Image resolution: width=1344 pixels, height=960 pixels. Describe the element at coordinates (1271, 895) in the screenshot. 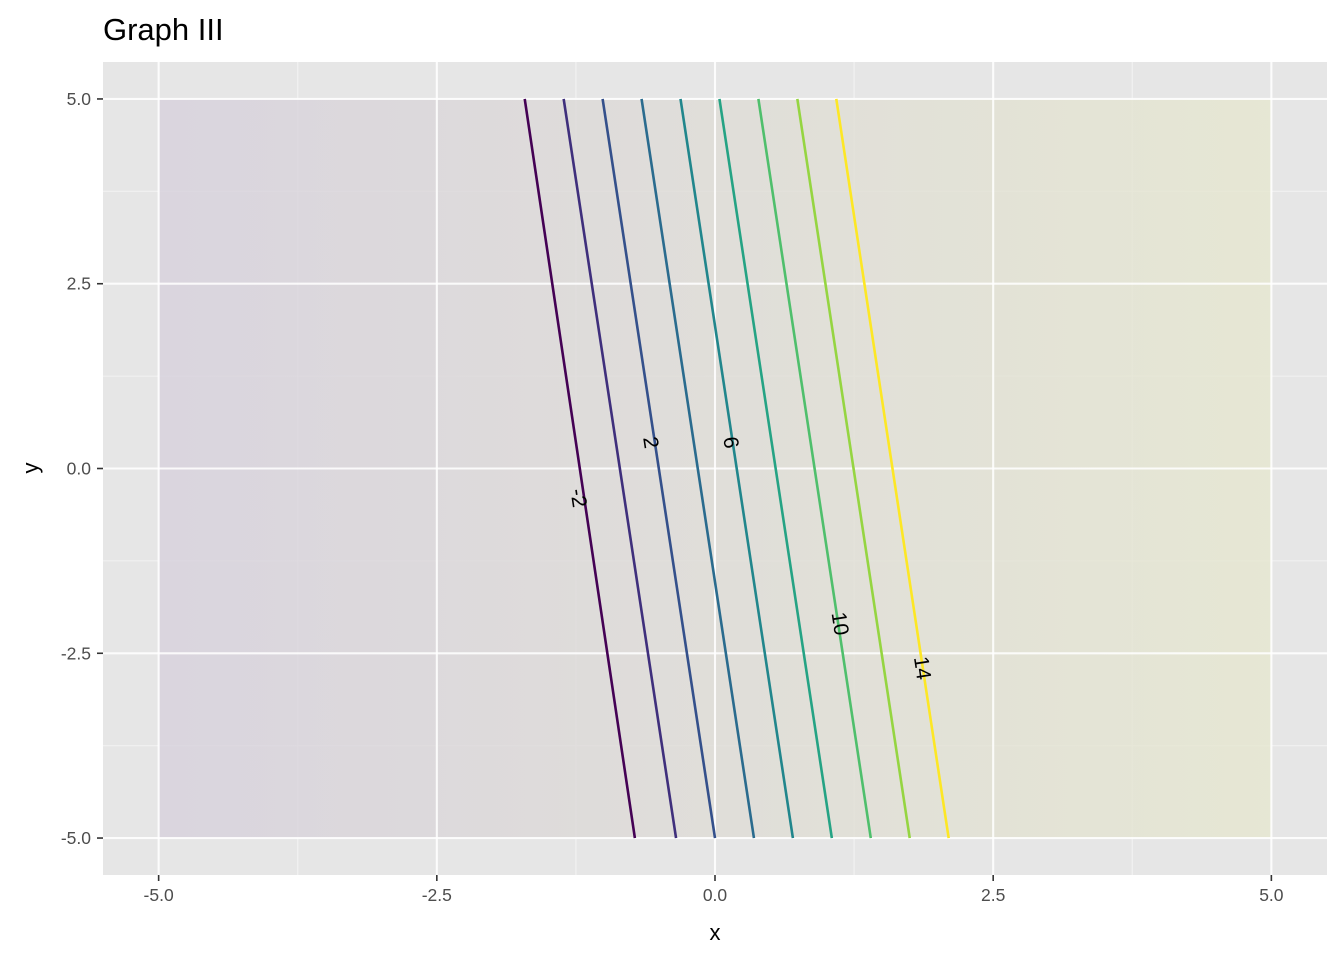

I see `x-tick-label: 5.0` at that location.